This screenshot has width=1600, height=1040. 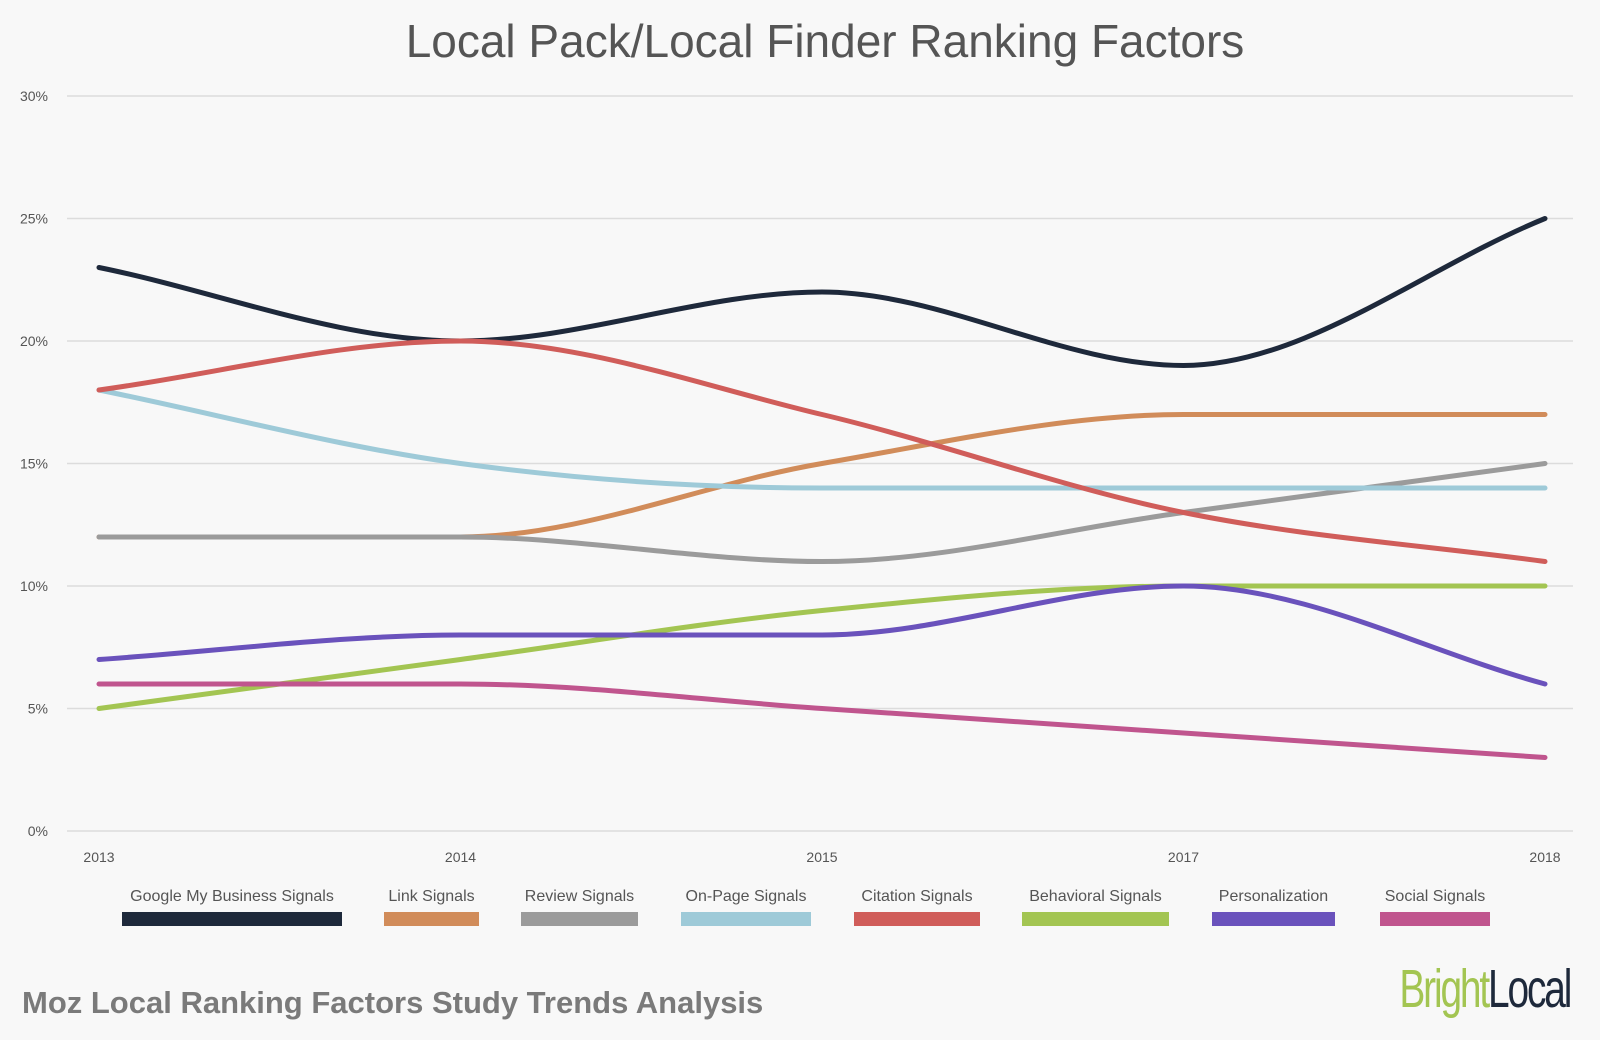 I want to click on legend-item: Behavioral Signals, so click(x=1095, y=907).